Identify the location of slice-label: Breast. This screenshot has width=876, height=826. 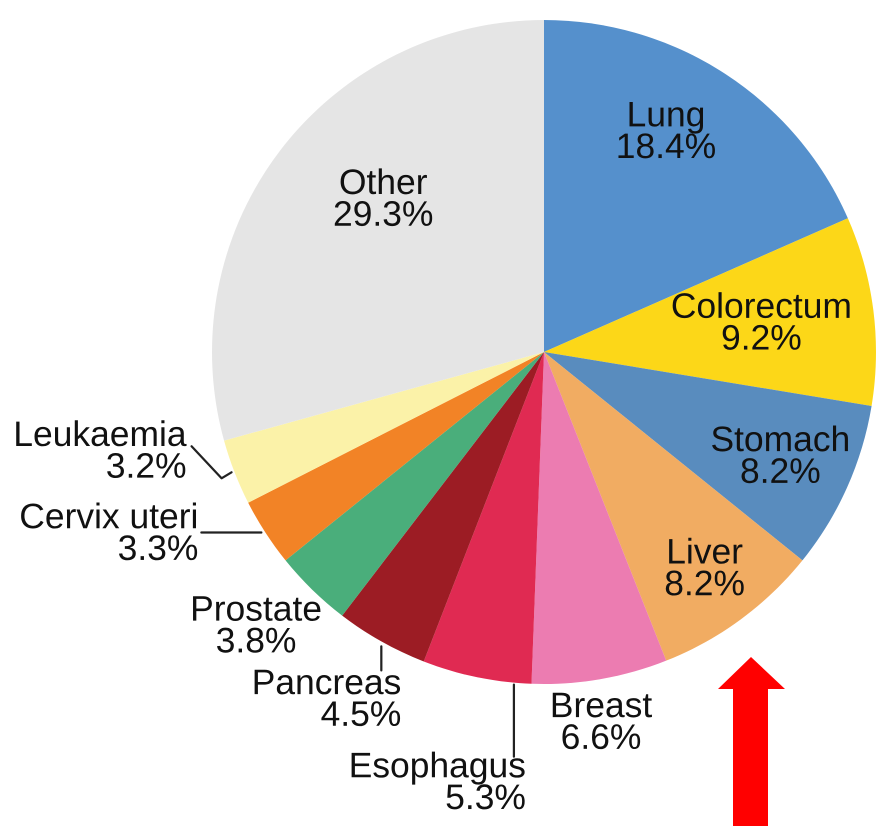
(602, 705).